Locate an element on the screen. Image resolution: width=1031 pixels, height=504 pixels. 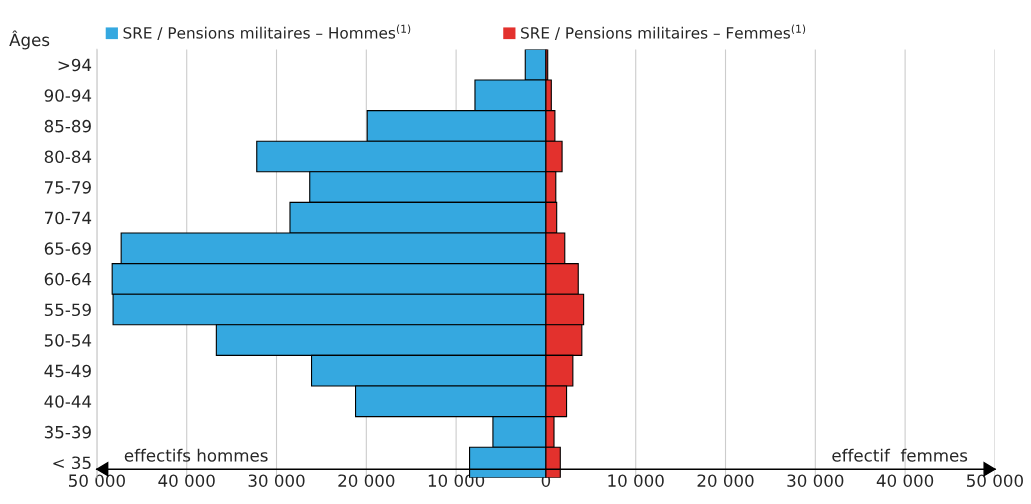
y-tick-label: 50-54 is located at coordinates (68, 340).